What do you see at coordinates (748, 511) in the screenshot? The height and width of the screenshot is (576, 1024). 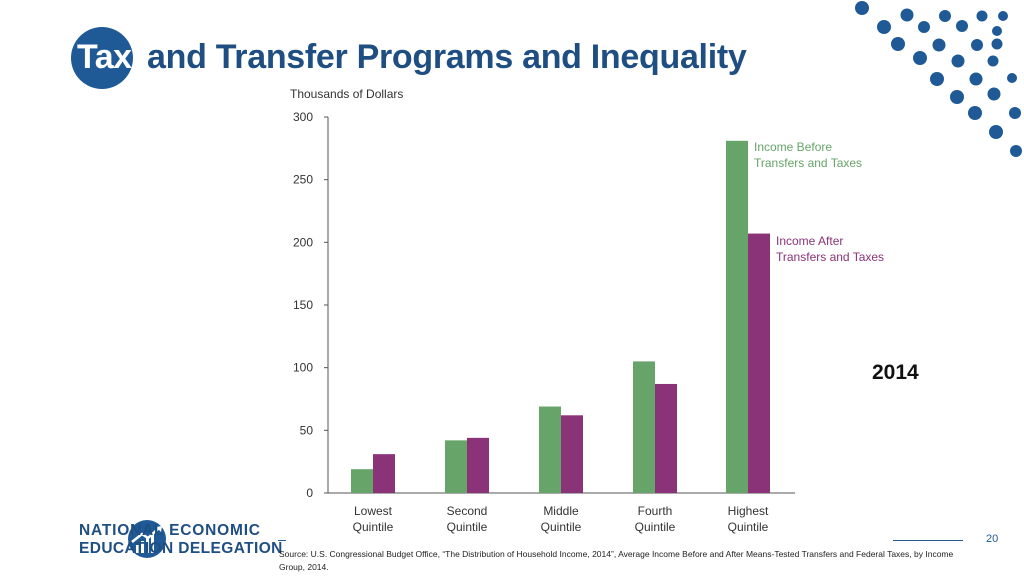 I see `x-tick-label: Highest` at bounding box center [748, 511].